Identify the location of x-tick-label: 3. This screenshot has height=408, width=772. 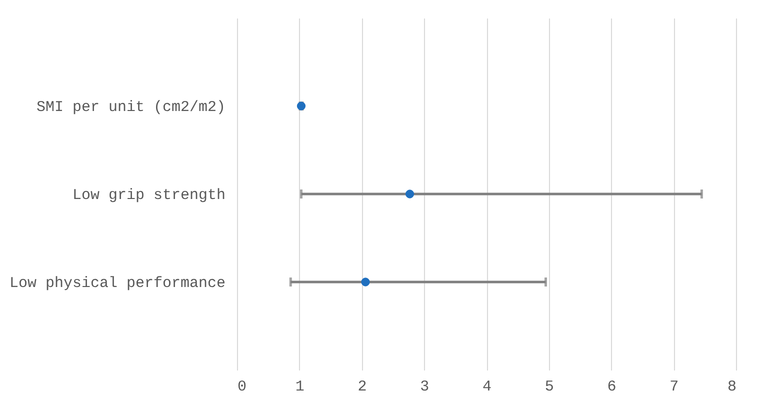
(425, 387).